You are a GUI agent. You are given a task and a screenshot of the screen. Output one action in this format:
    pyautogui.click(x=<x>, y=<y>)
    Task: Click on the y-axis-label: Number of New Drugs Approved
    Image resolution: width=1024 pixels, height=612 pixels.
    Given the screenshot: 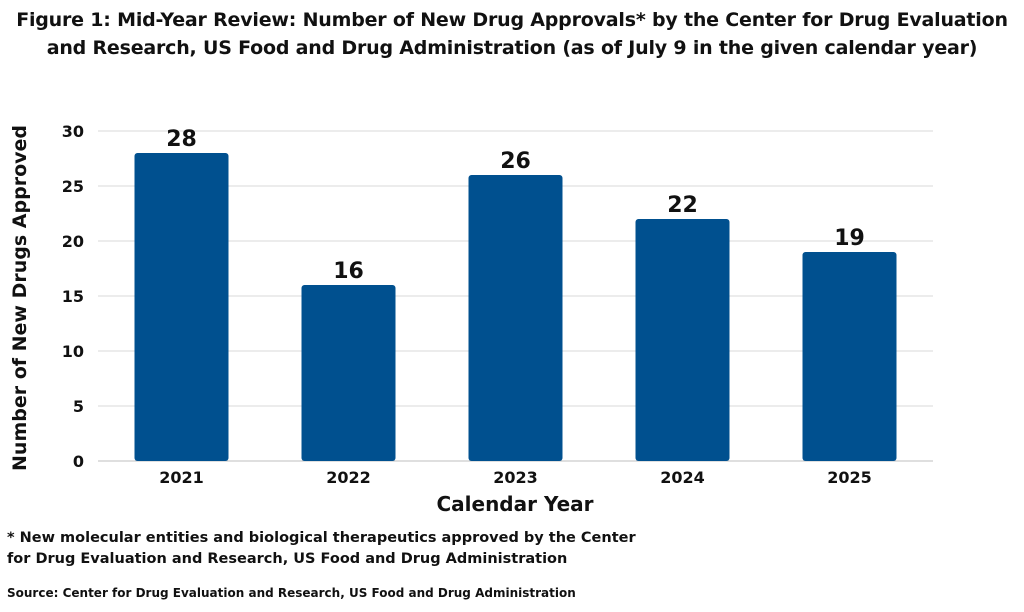 What is the action you would take?
    pyautogui.click(x=20, y=298)
    